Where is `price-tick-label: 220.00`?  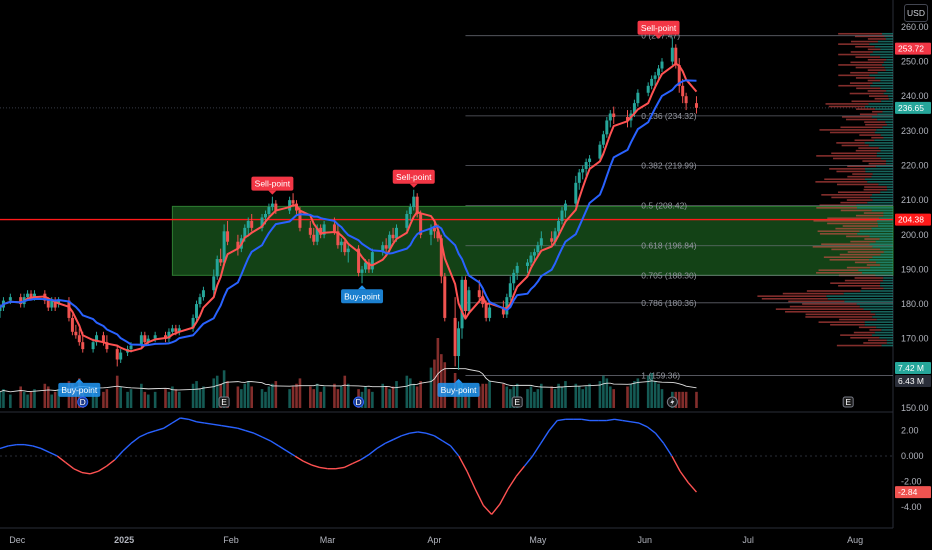
price-tick-label: 220.00 is located at coordinates (915, 166).